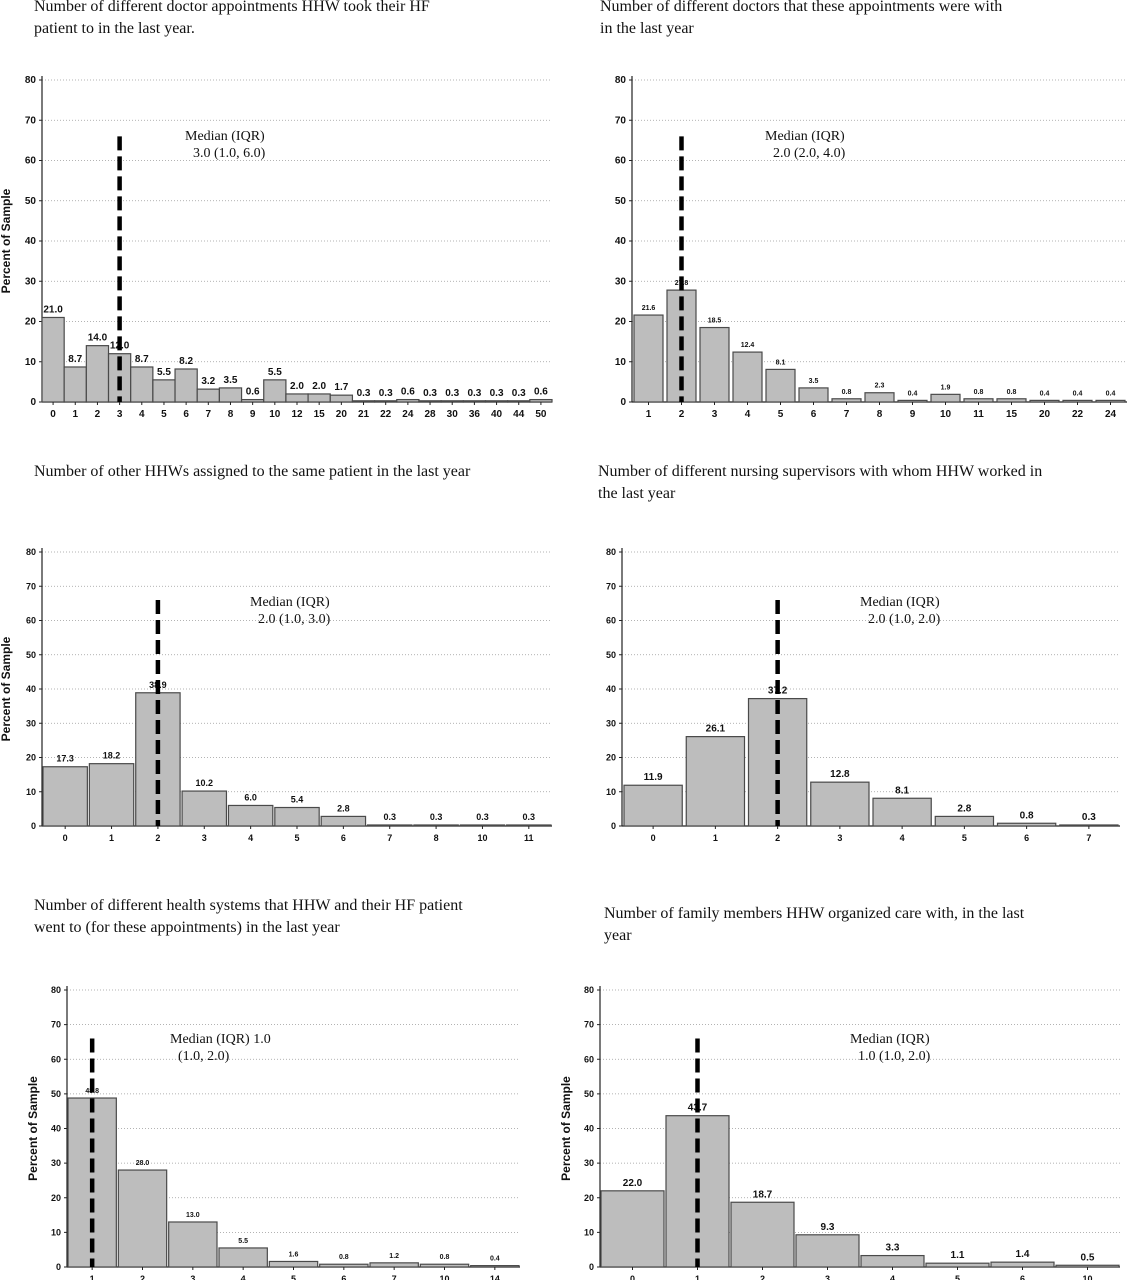 This screenshot has width=1139, height=1280. What do you see at coordinates (250, 797) in the screenshot?
I see `bar-value-label: 6.0` at bounding box center [250, 797].